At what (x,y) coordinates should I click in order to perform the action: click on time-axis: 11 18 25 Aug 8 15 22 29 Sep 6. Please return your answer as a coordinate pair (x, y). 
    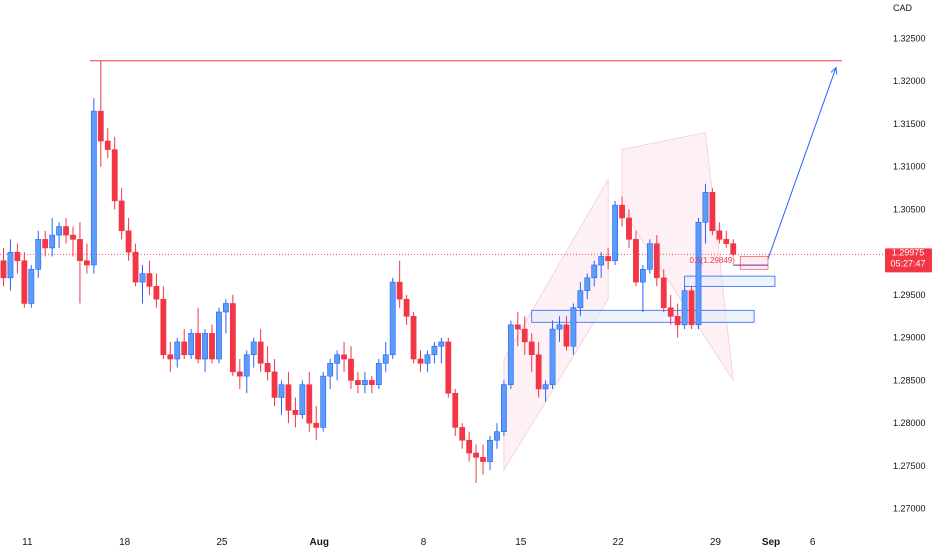
    Looking at the image, I should click on (419, 542).